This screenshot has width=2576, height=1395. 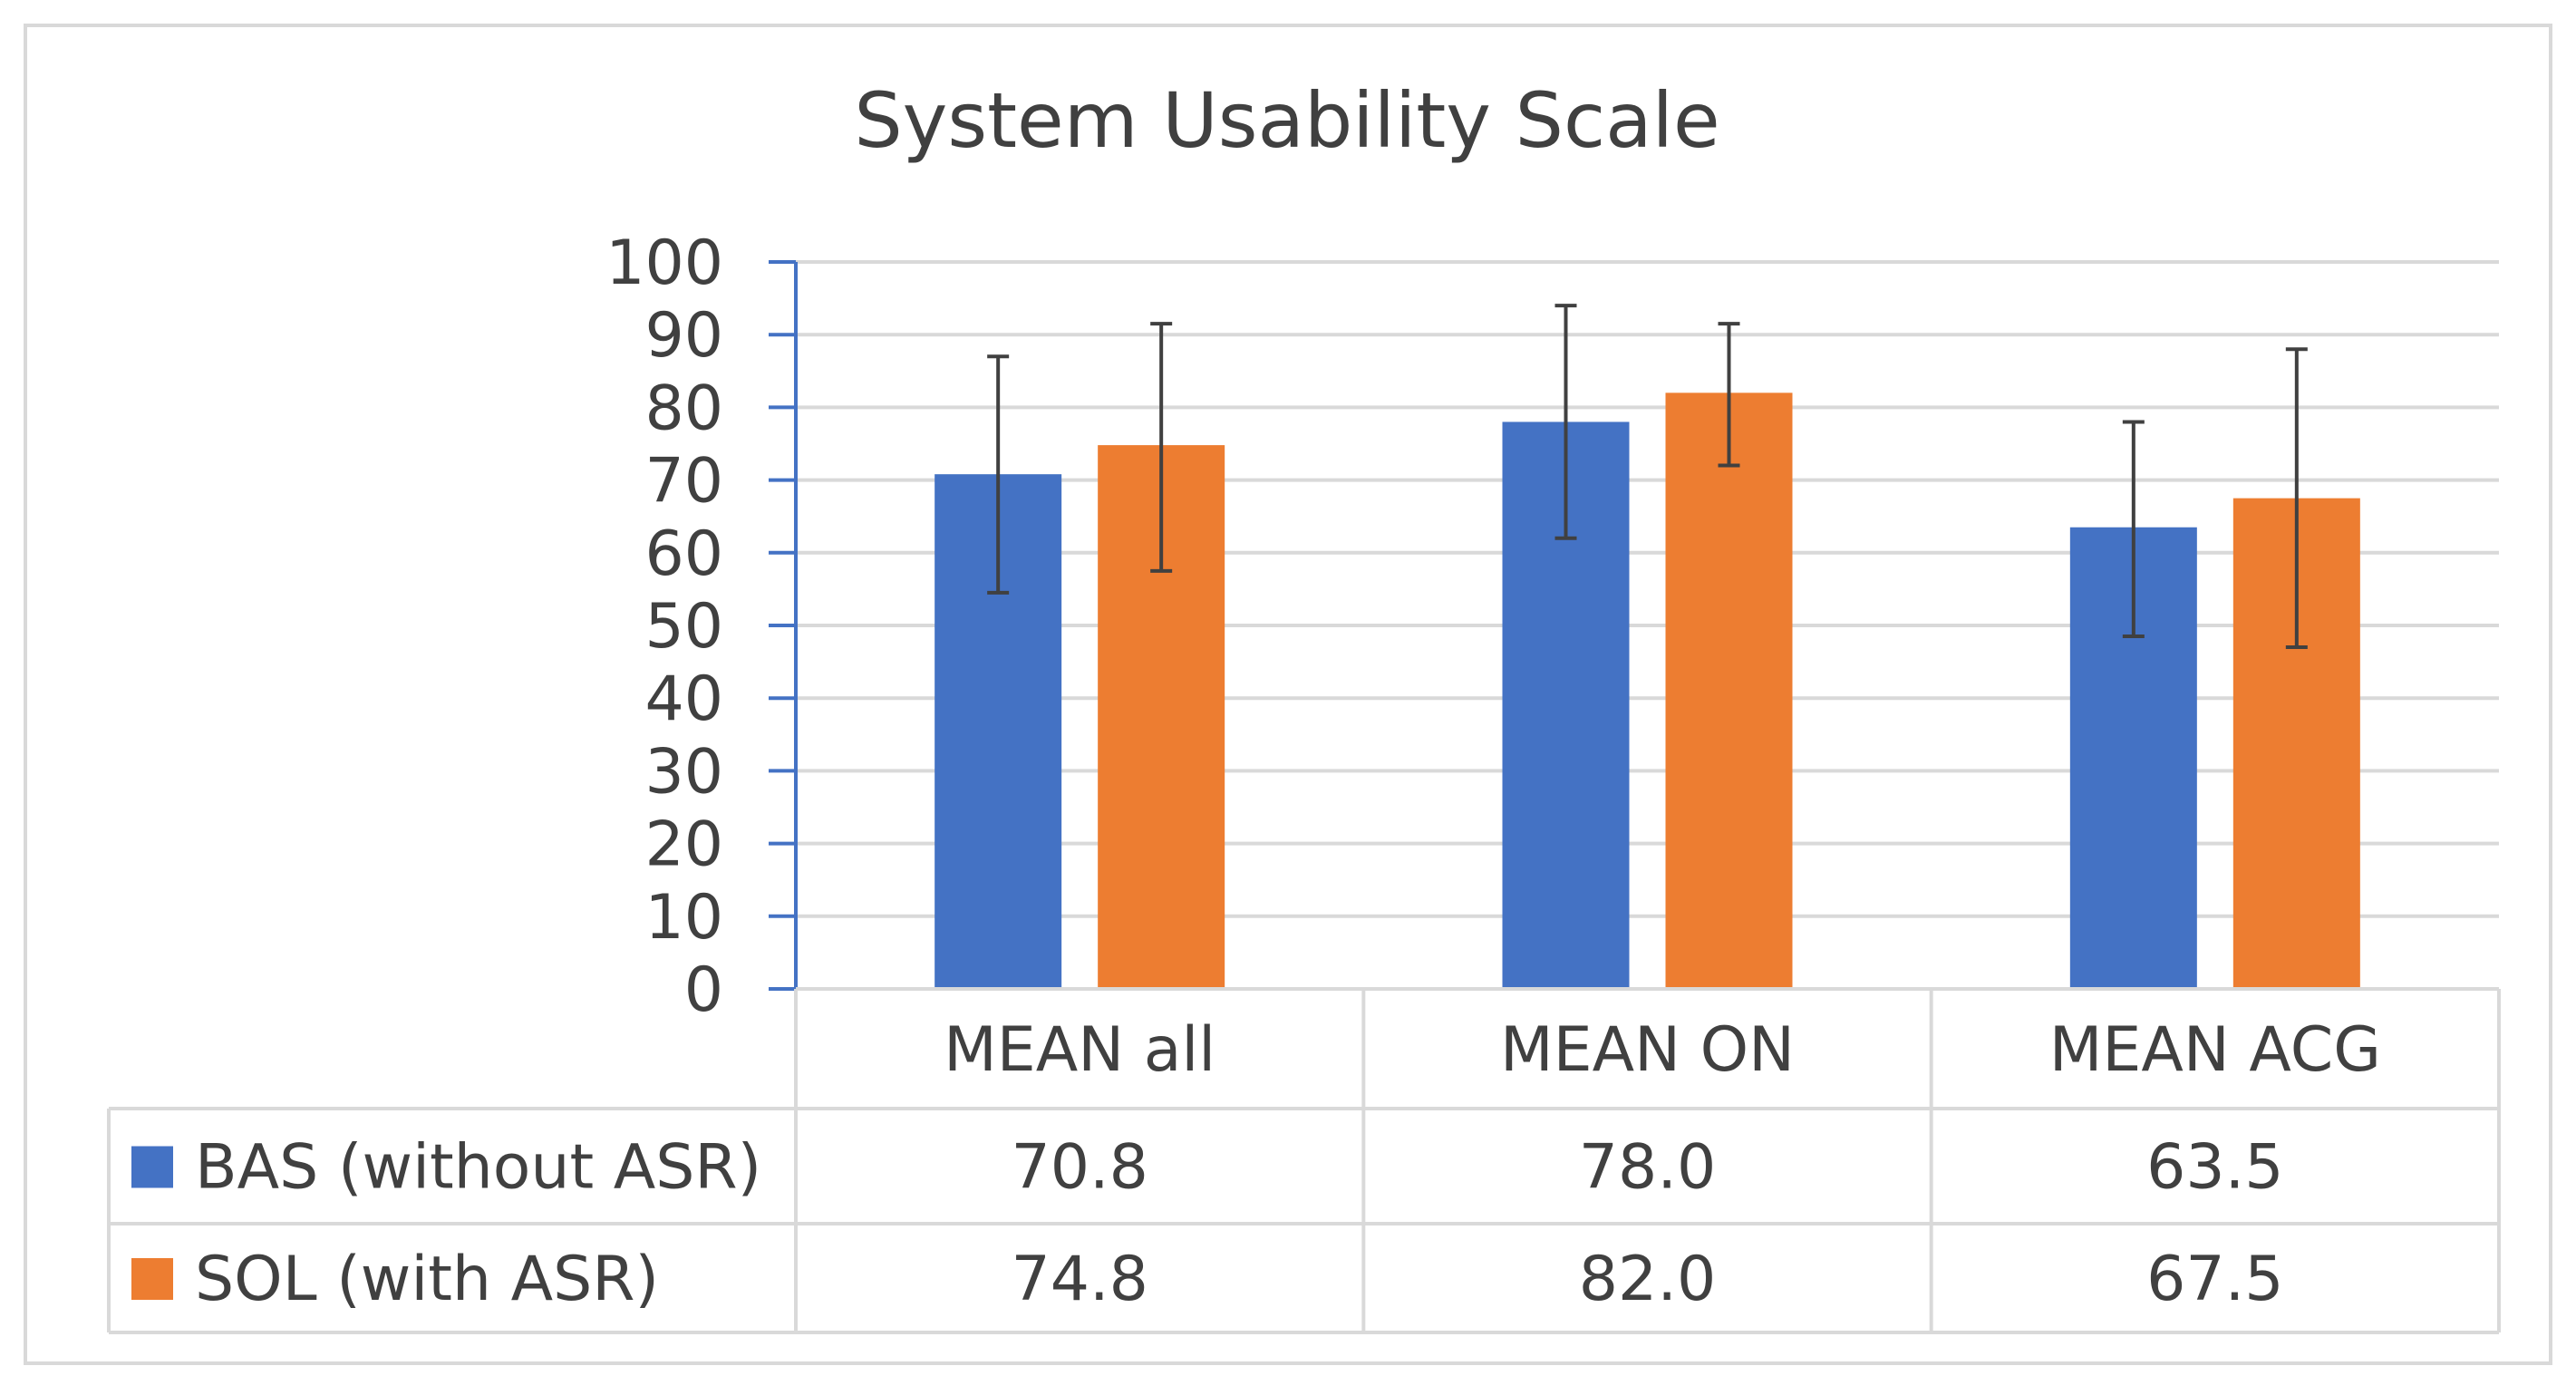 I want to click on y-tick-label: 40, so click(x=683, y=699).